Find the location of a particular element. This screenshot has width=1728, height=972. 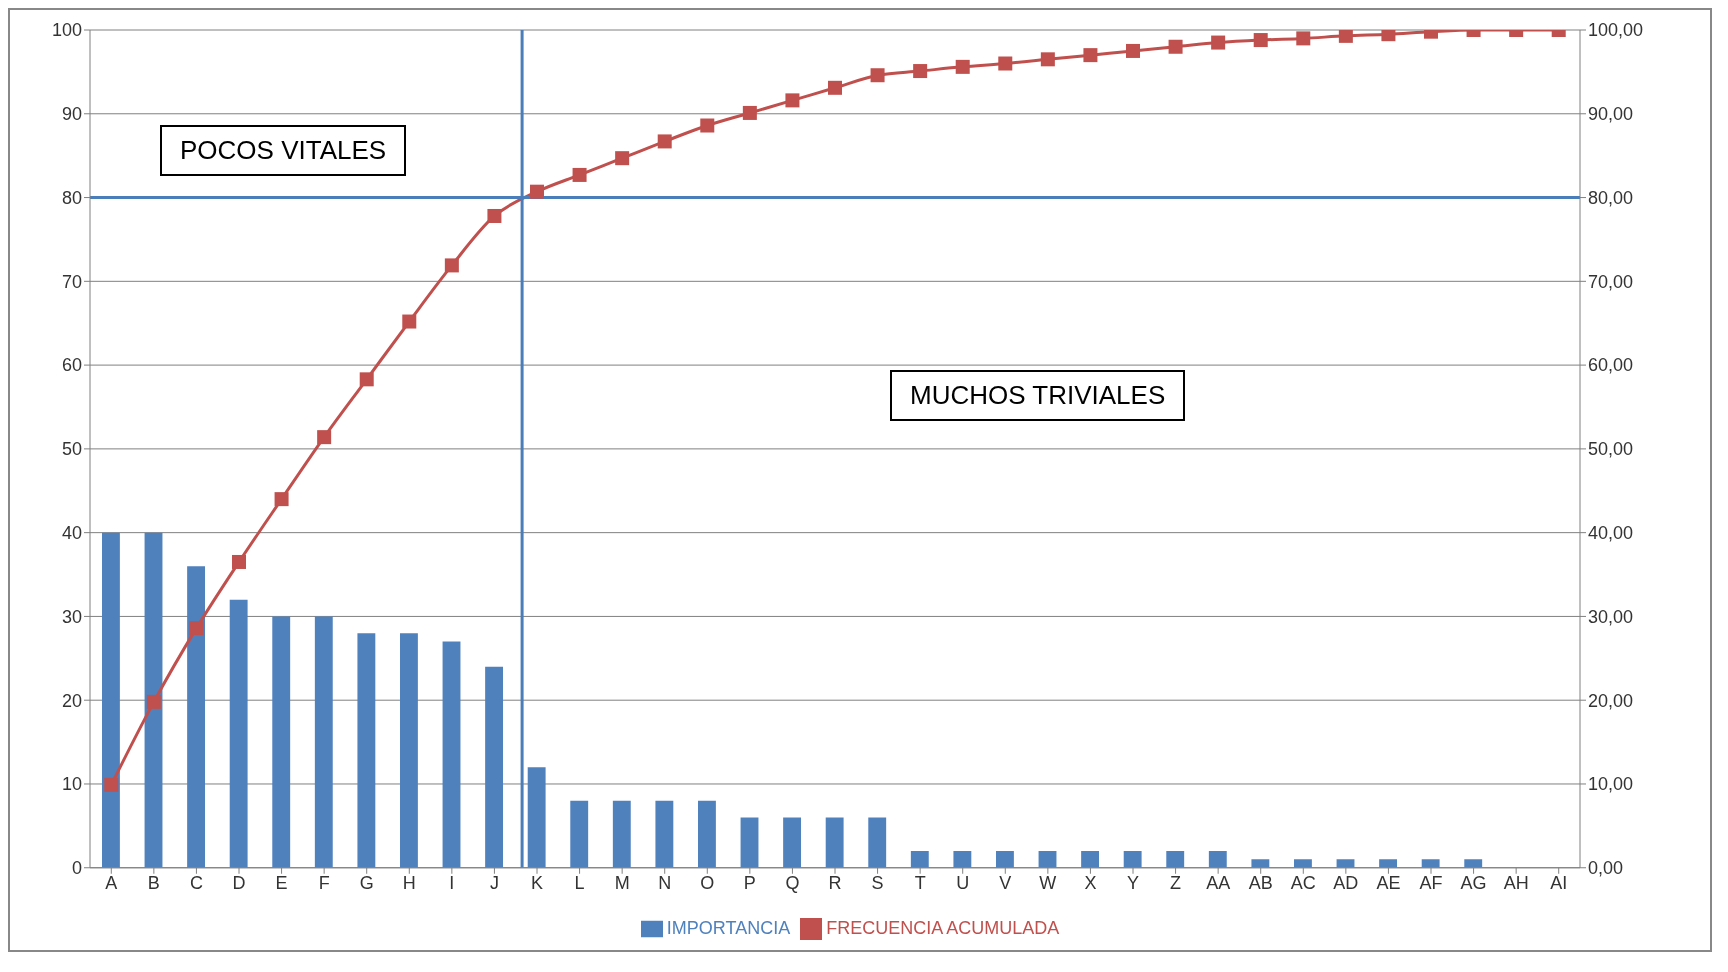

y-tick-label: 100 is located at coordinates (66, 30).